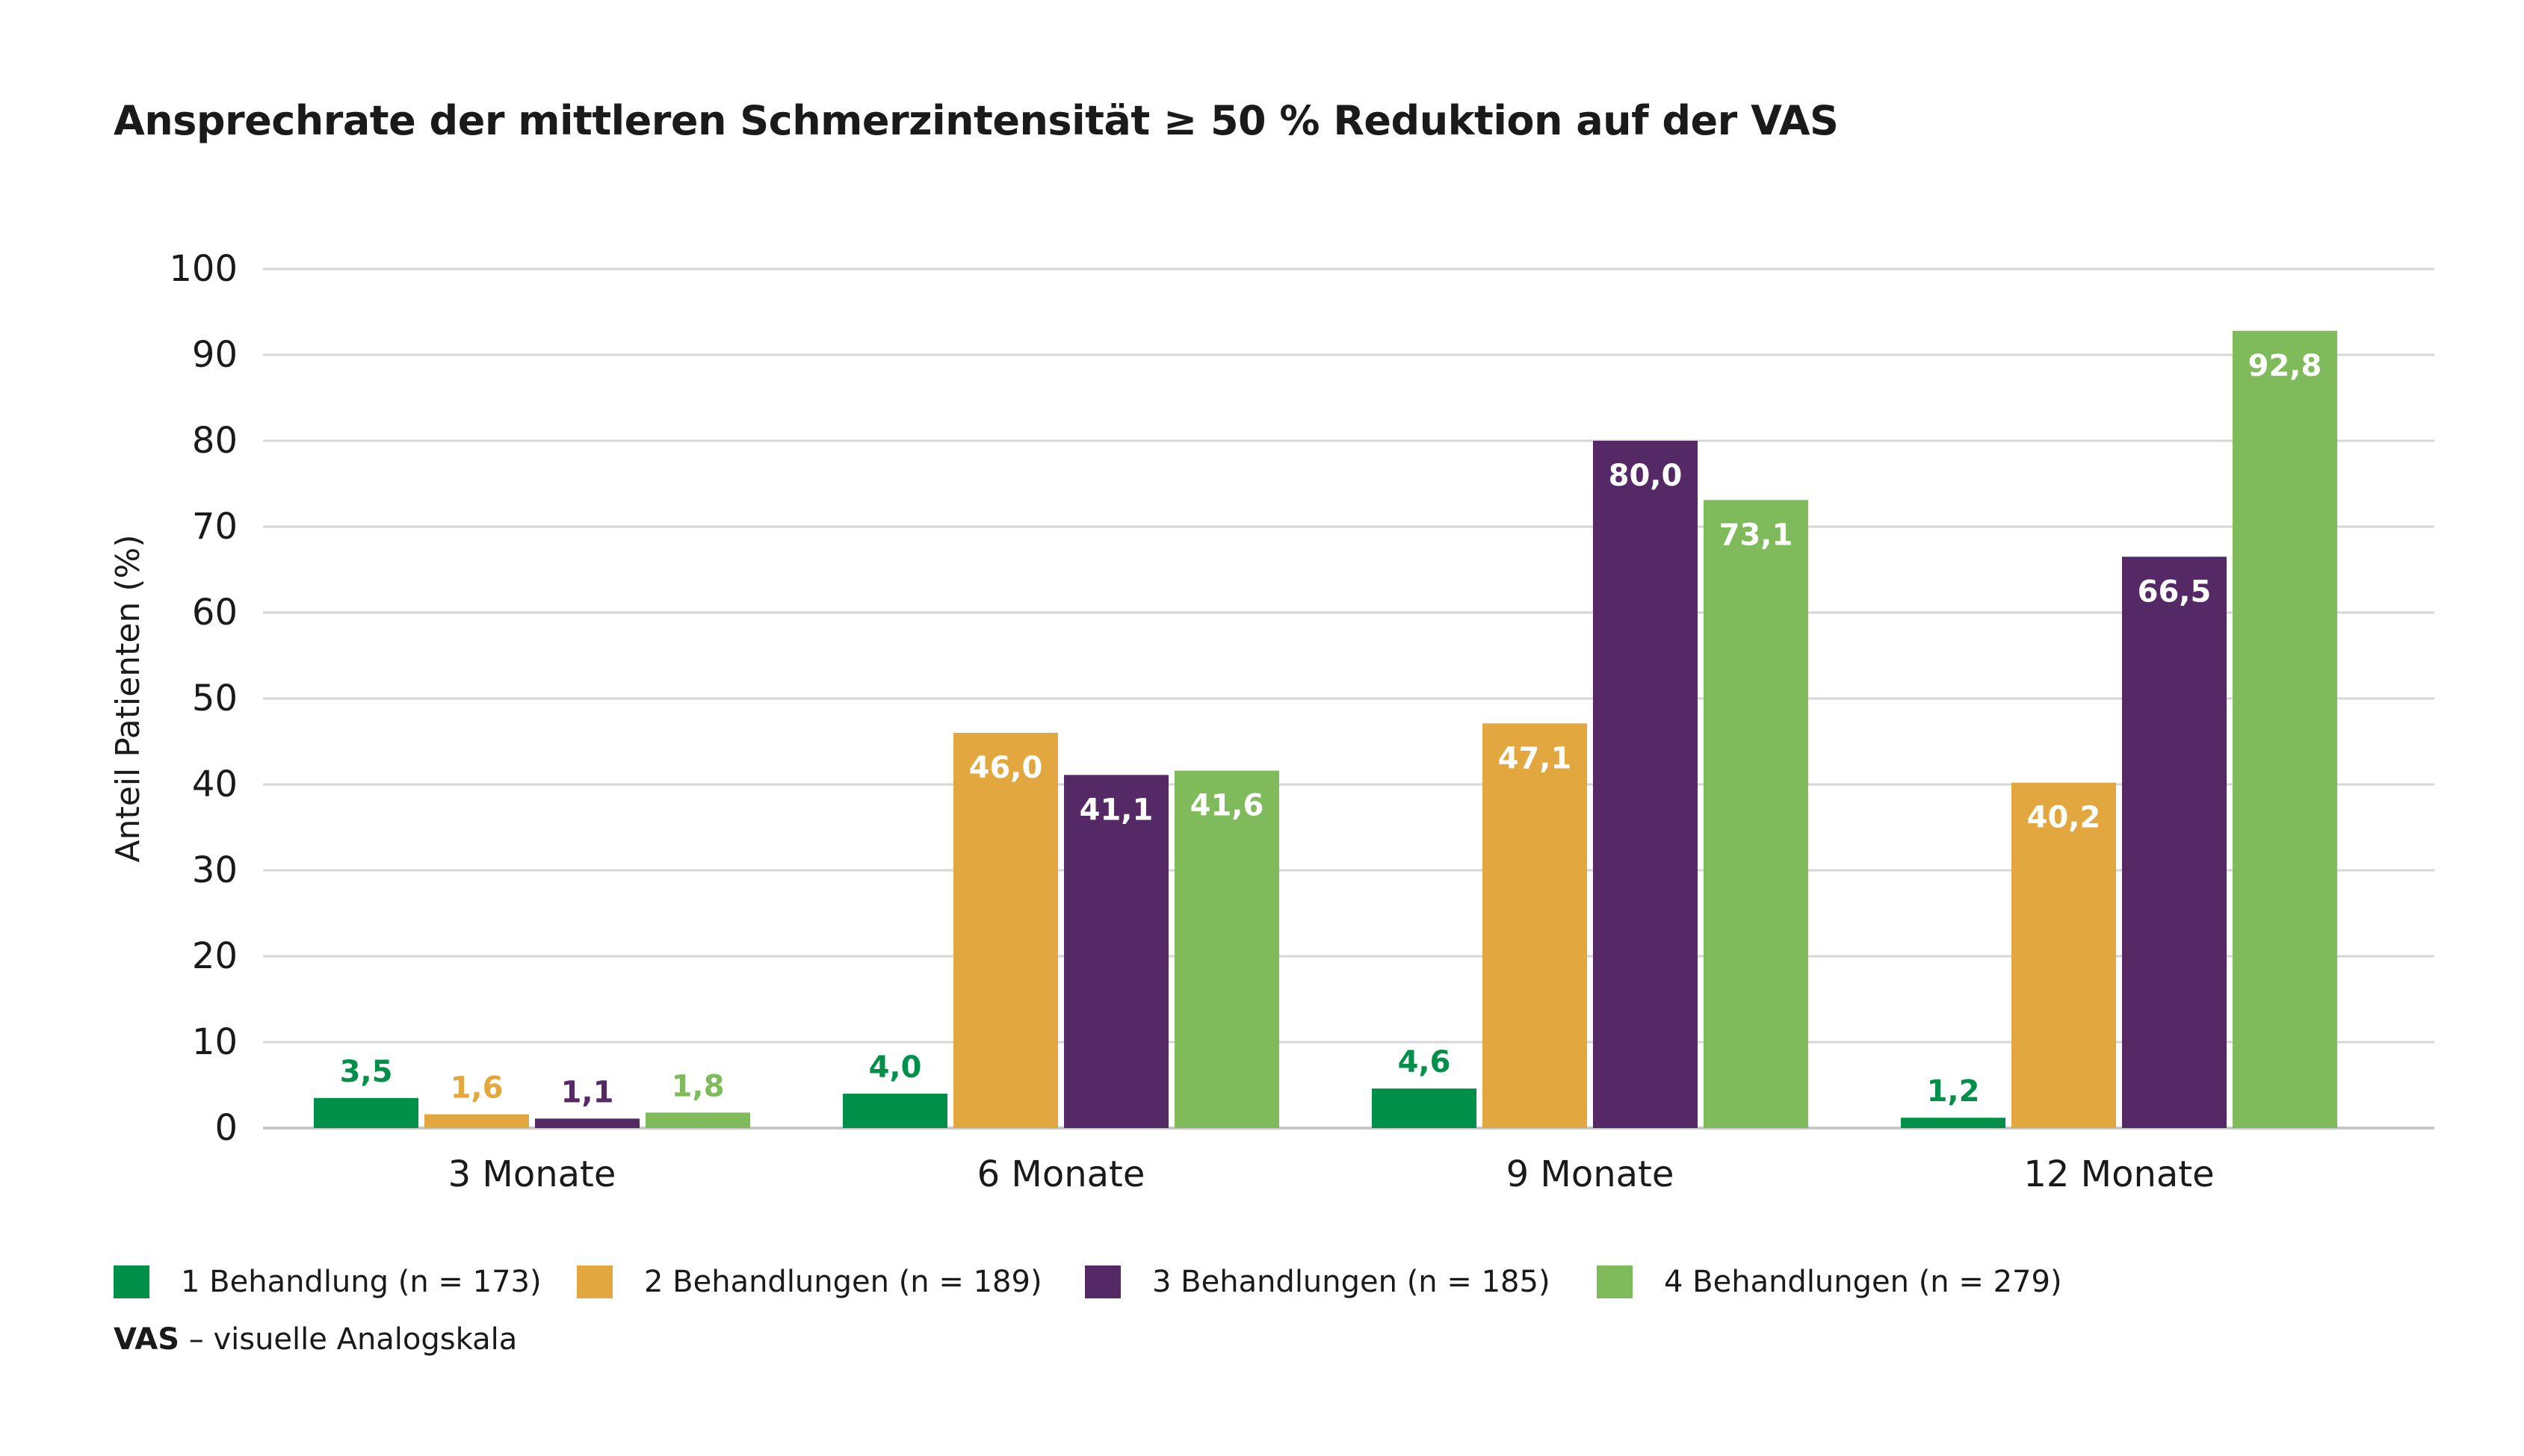 The width and height of the screenshot is (2524, 1456). I want to click on y-tick-label: 50, so click(215, 698).